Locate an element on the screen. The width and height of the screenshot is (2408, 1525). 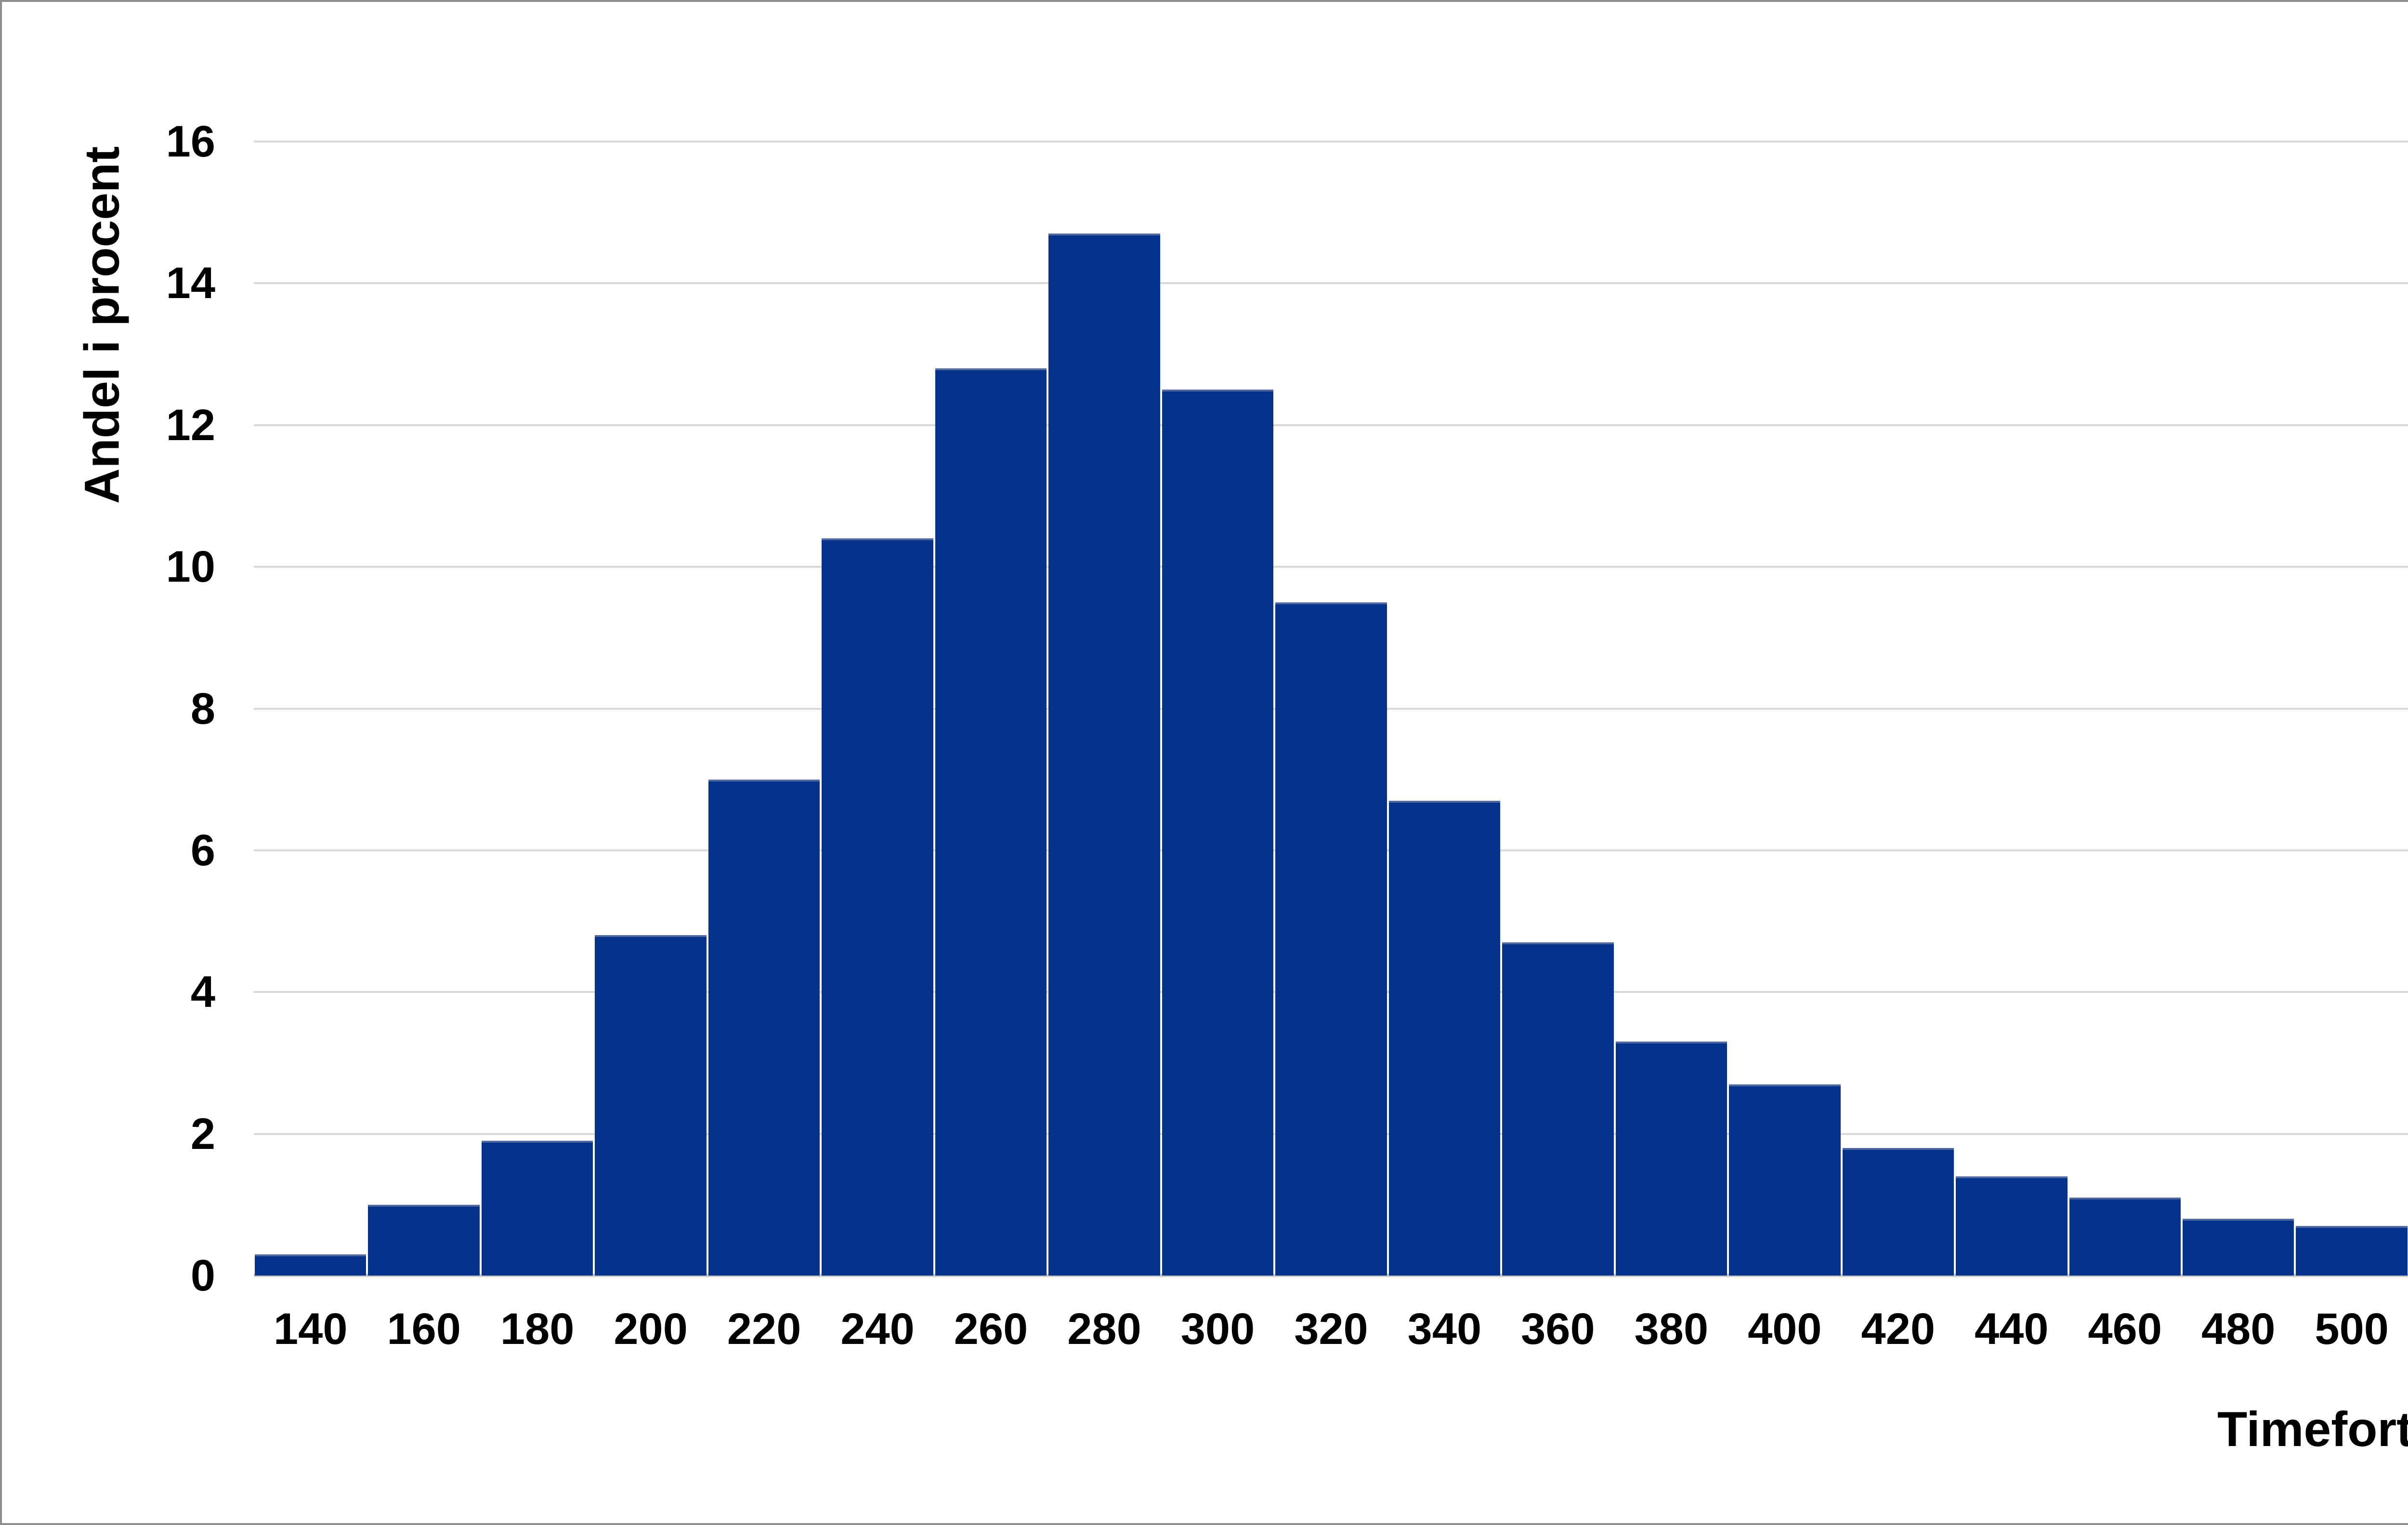
x-tick-label-420: 420 is located at coordinates (1898, 1329).